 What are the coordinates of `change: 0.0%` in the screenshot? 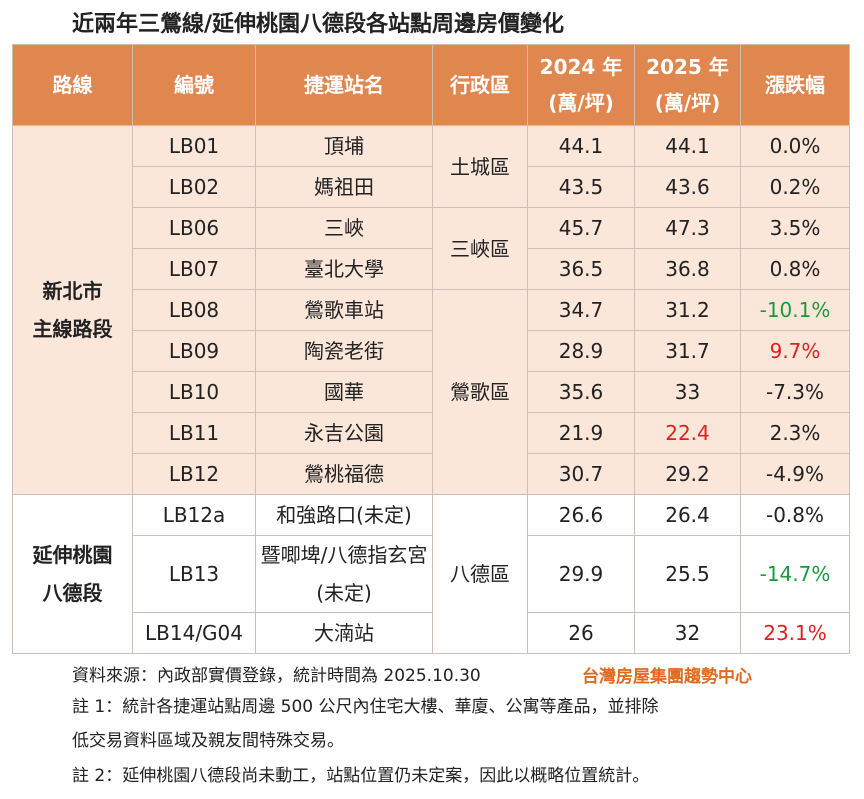 It's located at (795, 146).